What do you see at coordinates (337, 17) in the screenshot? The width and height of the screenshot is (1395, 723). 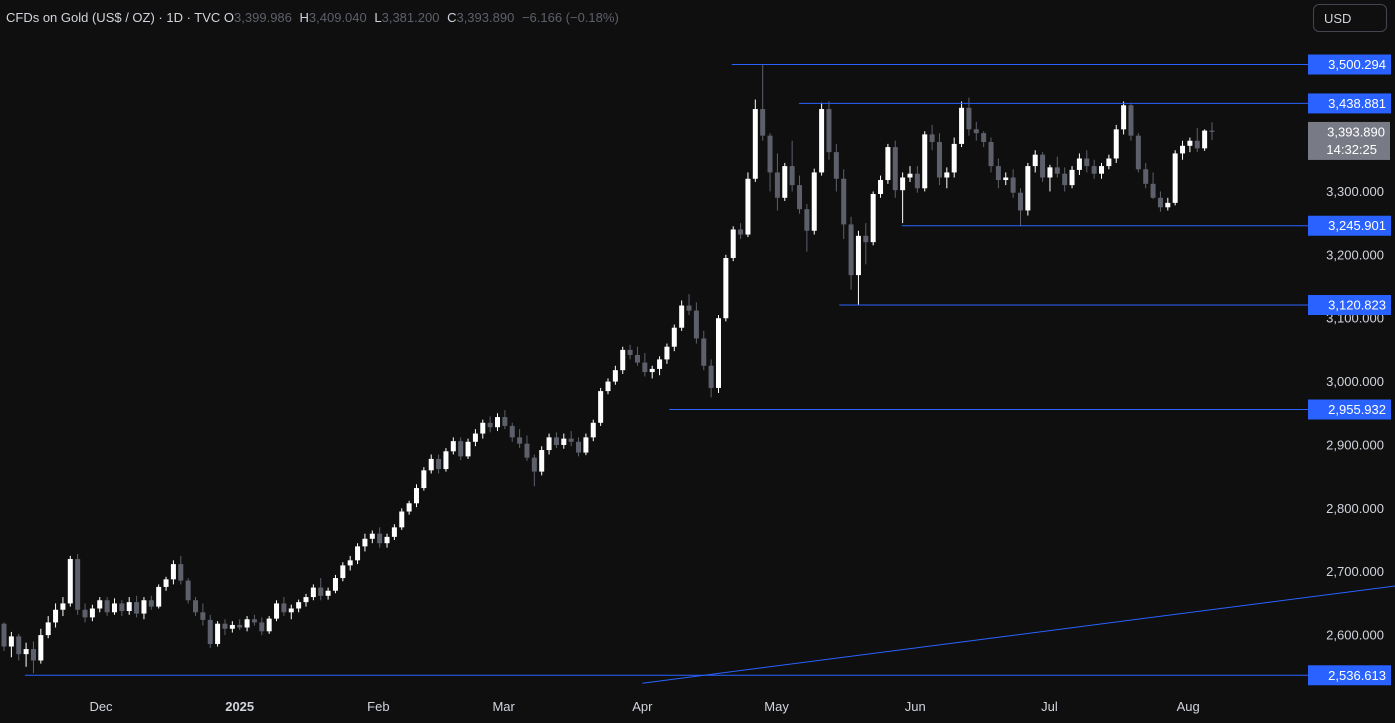 I see `high-value: 3,409.040` at bounding box center [337, 17].